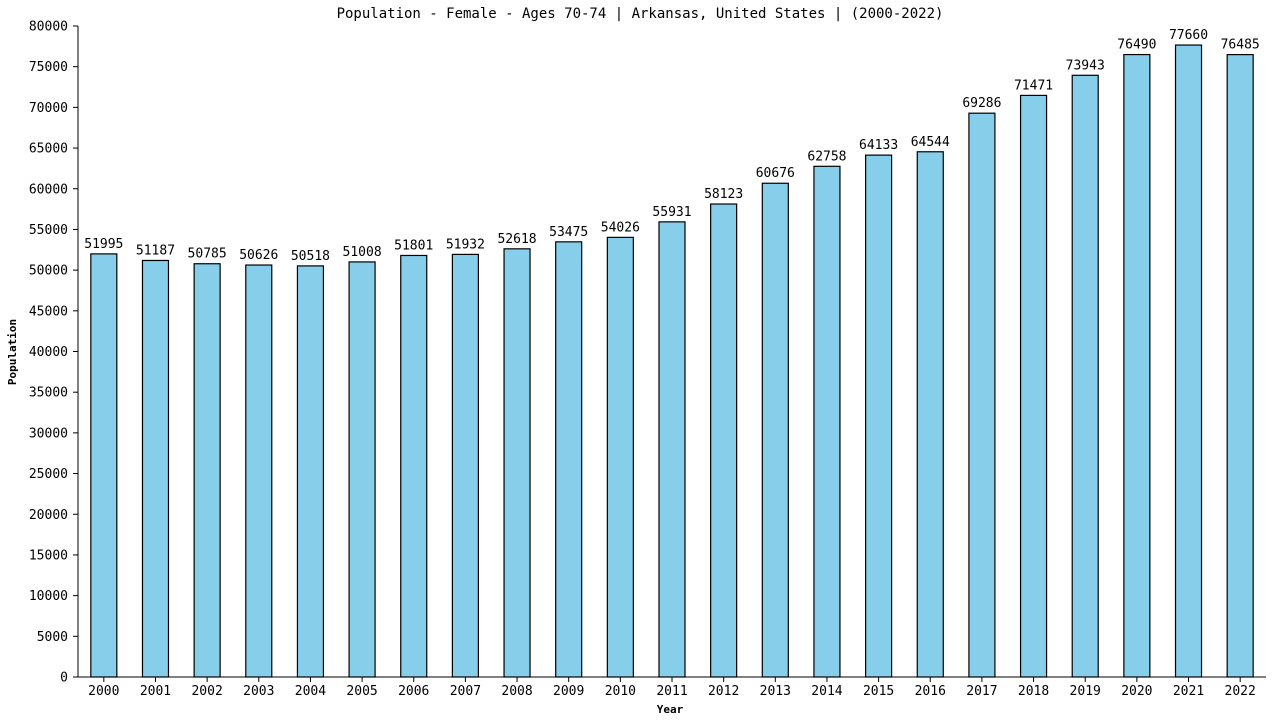 This screenshot has height=720, width=1280. What do you see at coordinates (103, 691) in the screenshot?
I see `x-tick-label: 2000` at bounding box center [103, 691].